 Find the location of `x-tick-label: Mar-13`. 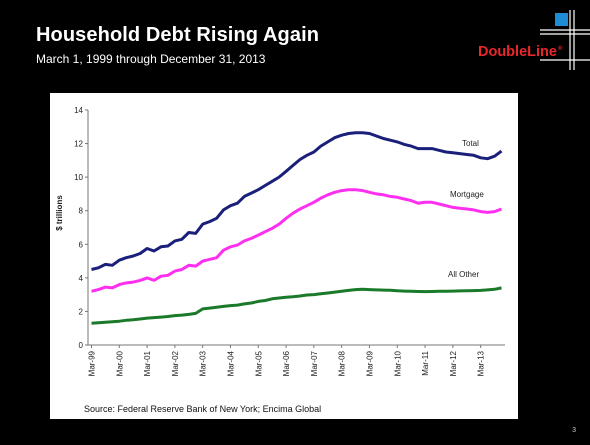

x-tick-label: Mar-13 is located at coordinates (481, 363).